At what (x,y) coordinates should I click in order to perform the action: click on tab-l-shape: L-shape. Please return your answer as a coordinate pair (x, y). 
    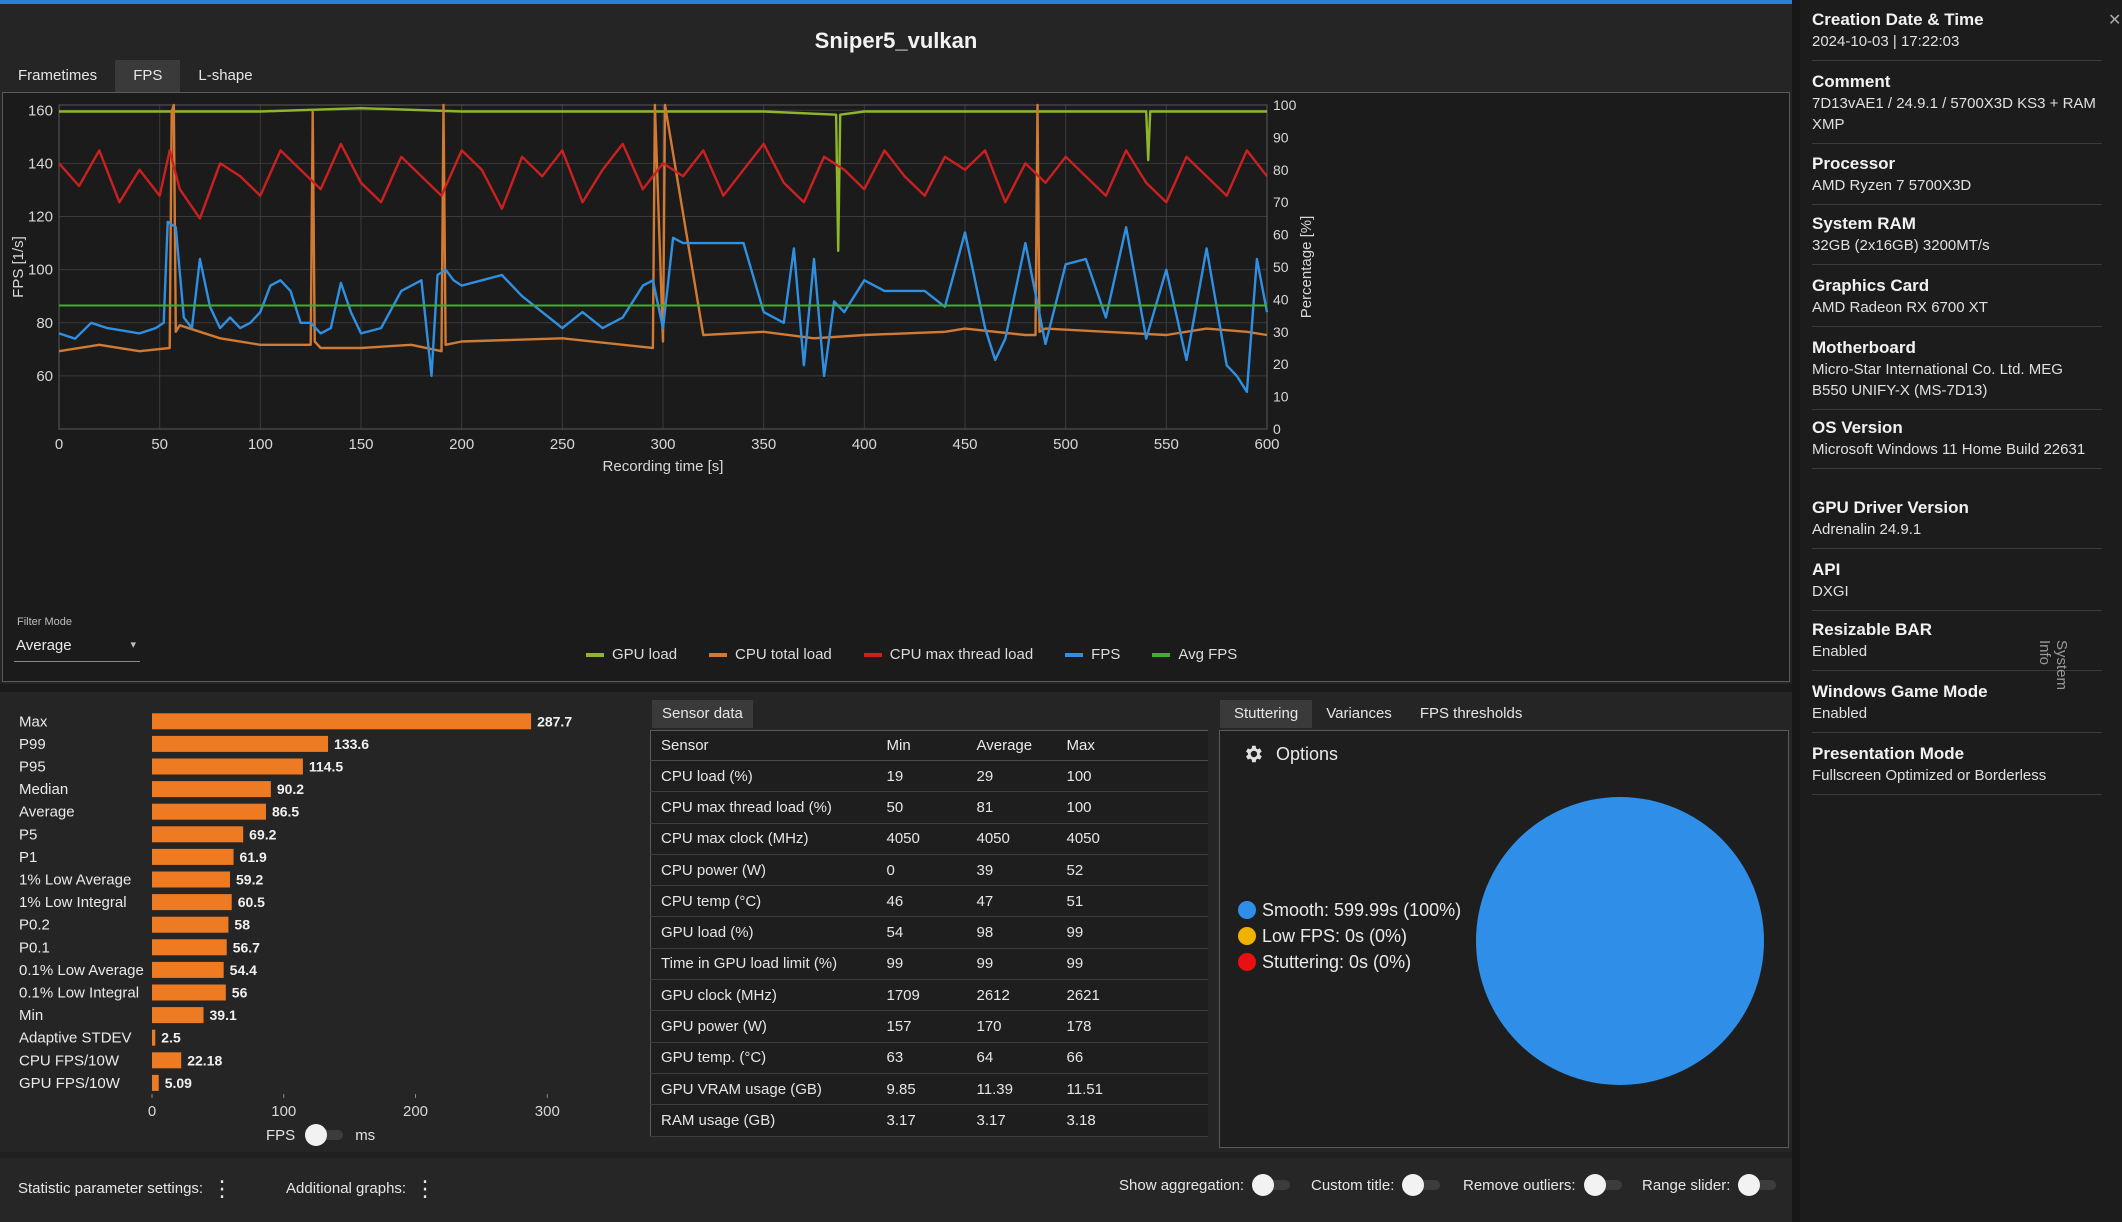
    Looking at the image, I should click on (225, 75).